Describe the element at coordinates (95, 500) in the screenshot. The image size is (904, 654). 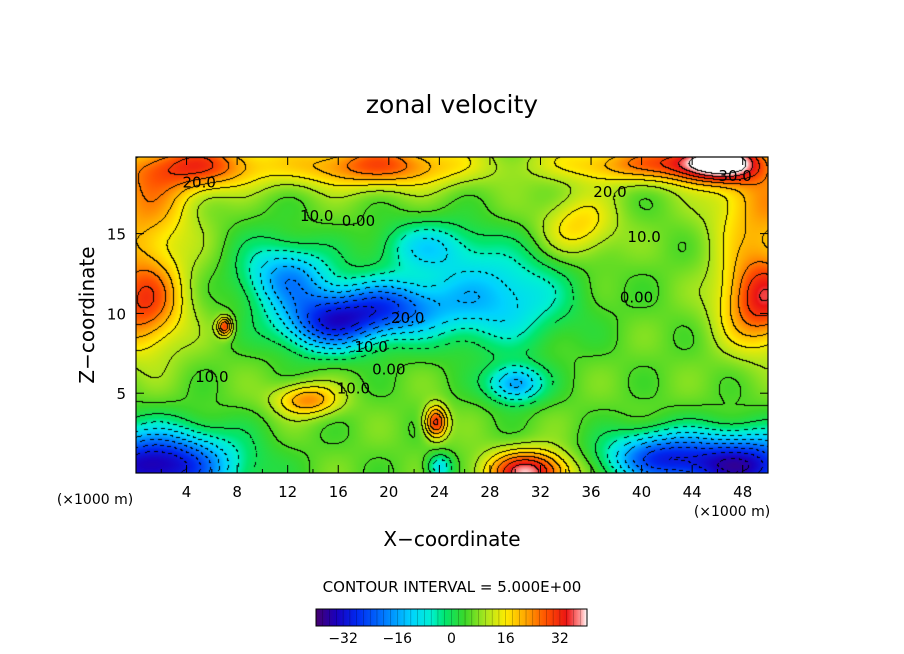
I see `x-axis-unit-left: (×1000 m)` at that location.